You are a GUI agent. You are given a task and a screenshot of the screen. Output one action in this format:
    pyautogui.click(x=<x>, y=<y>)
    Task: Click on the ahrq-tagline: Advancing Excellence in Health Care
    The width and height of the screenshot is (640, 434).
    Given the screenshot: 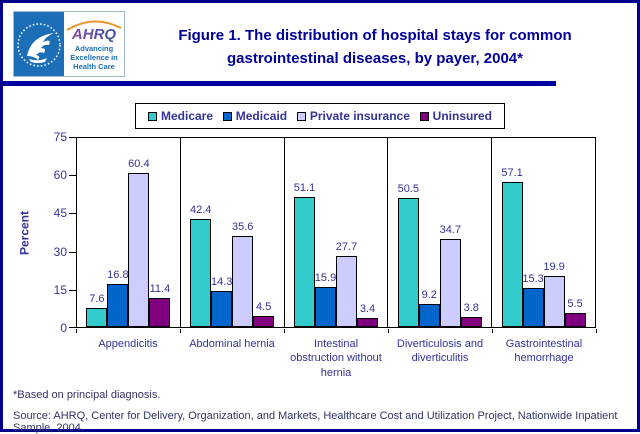 What is the action you would take?
    pyautogui.click(x=94, y=57)
    